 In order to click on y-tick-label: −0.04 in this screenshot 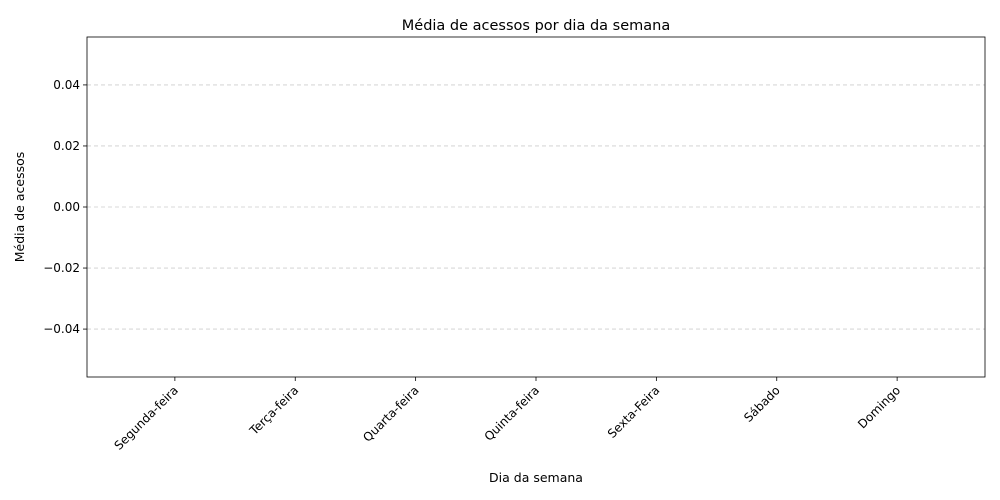, I will do `click(61, 329)`.